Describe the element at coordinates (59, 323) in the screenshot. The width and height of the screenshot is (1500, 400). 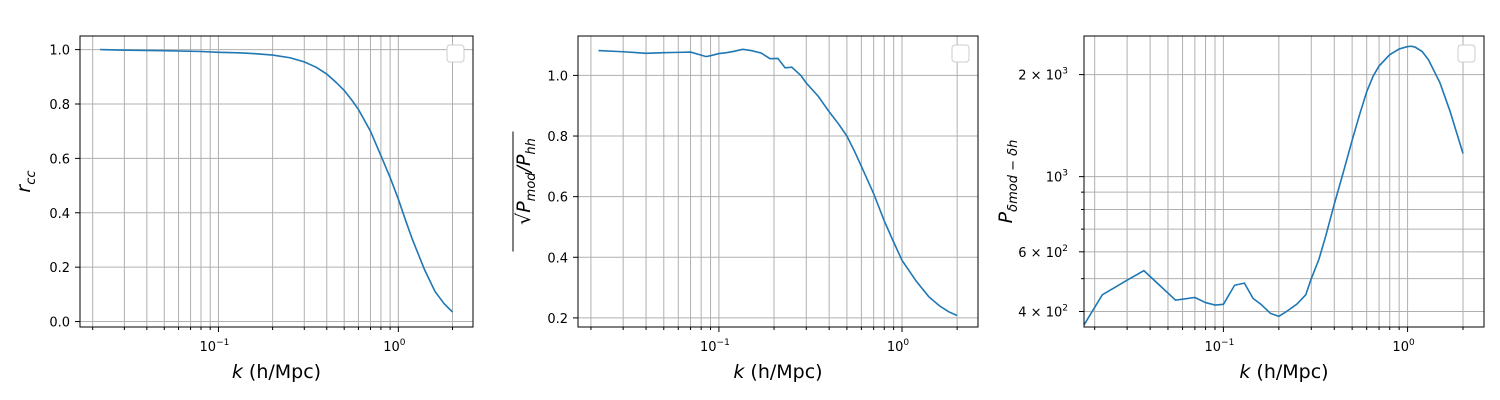
I see `y-tick-label: 0.0` at that location.